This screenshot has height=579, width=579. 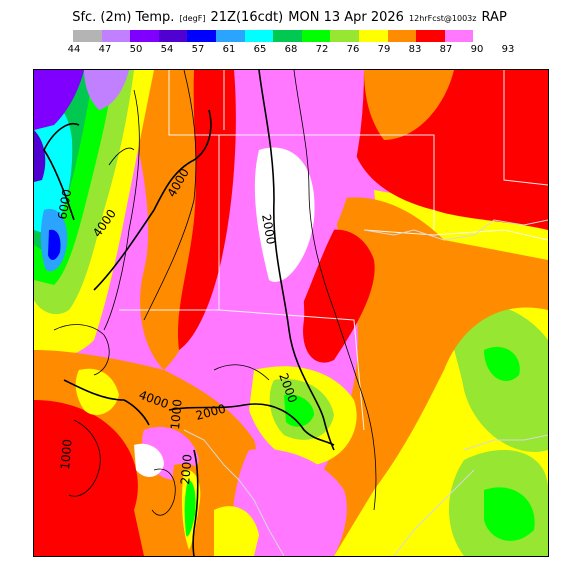 What do you see at coordinates (299, 410) in the screenshot?
I see `temp-region-green-south` at bounding box center [299, 410].